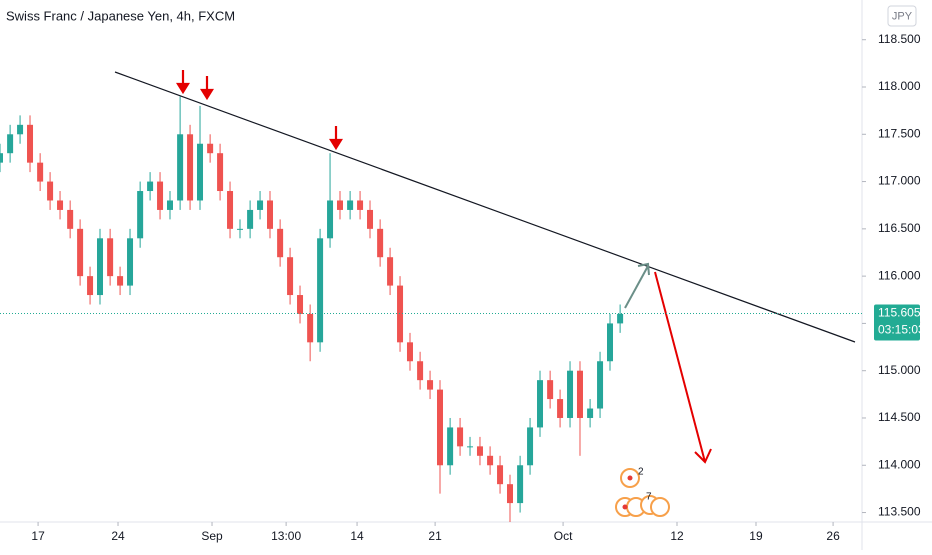 This screenshot has width=932, height=555. What do you see at coordinates (642, 492) in the screenshot?
I see `event-icons` at bounding box center [642, 492].